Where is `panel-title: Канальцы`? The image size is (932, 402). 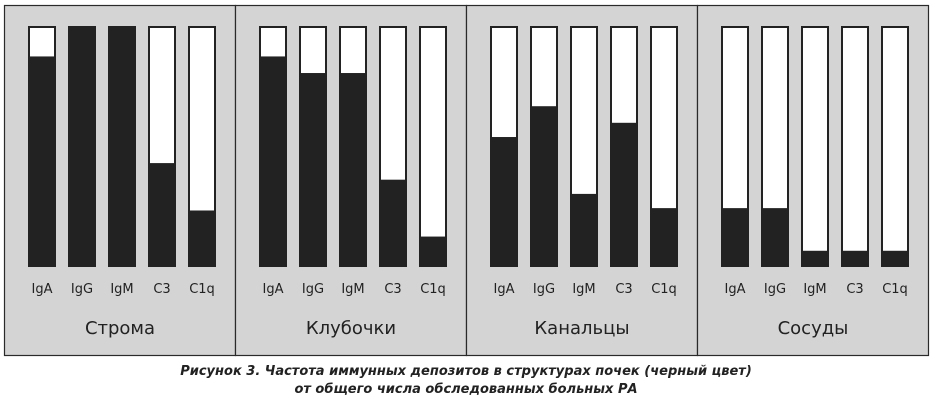
panel-title: Канальцы is located at coordinates (581, 328).